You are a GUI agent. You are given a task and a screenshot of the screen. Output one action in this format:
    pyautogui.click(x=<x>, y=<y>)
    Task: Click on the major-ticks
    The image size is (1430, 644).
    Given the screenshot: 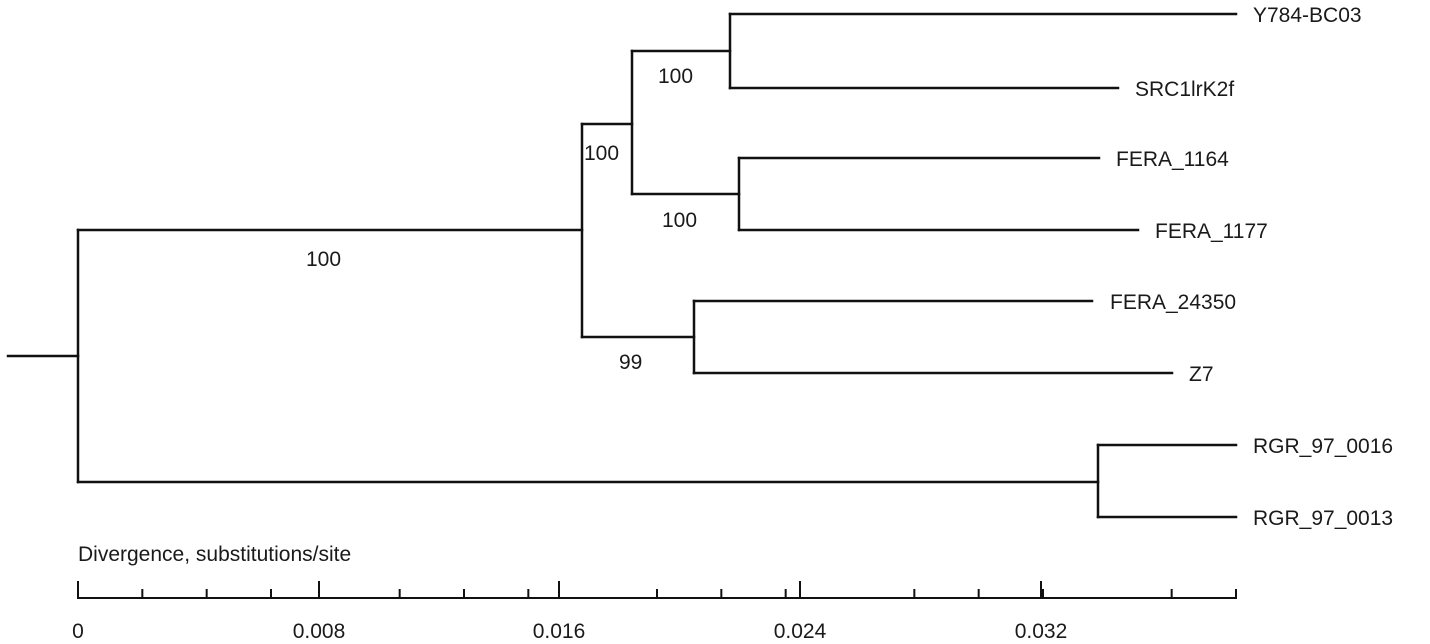 What is the action you would take?
    pyautogui.click(x=559, y=590)
    